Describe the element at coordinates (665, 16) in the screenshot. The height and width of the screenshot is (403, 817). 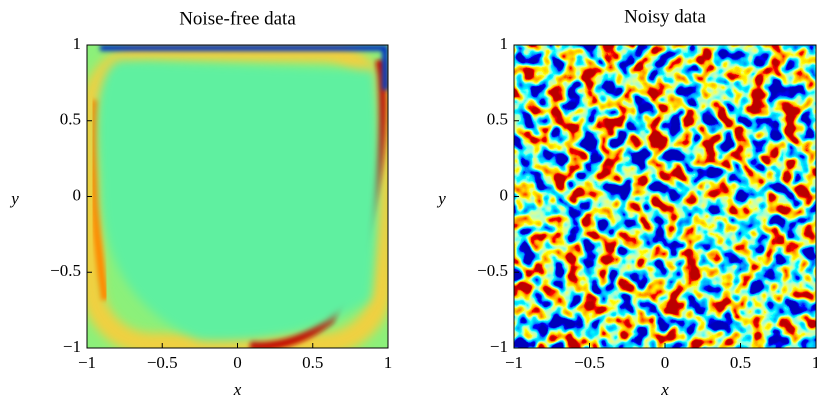
I see `chart-title: Noisy data` at that location.